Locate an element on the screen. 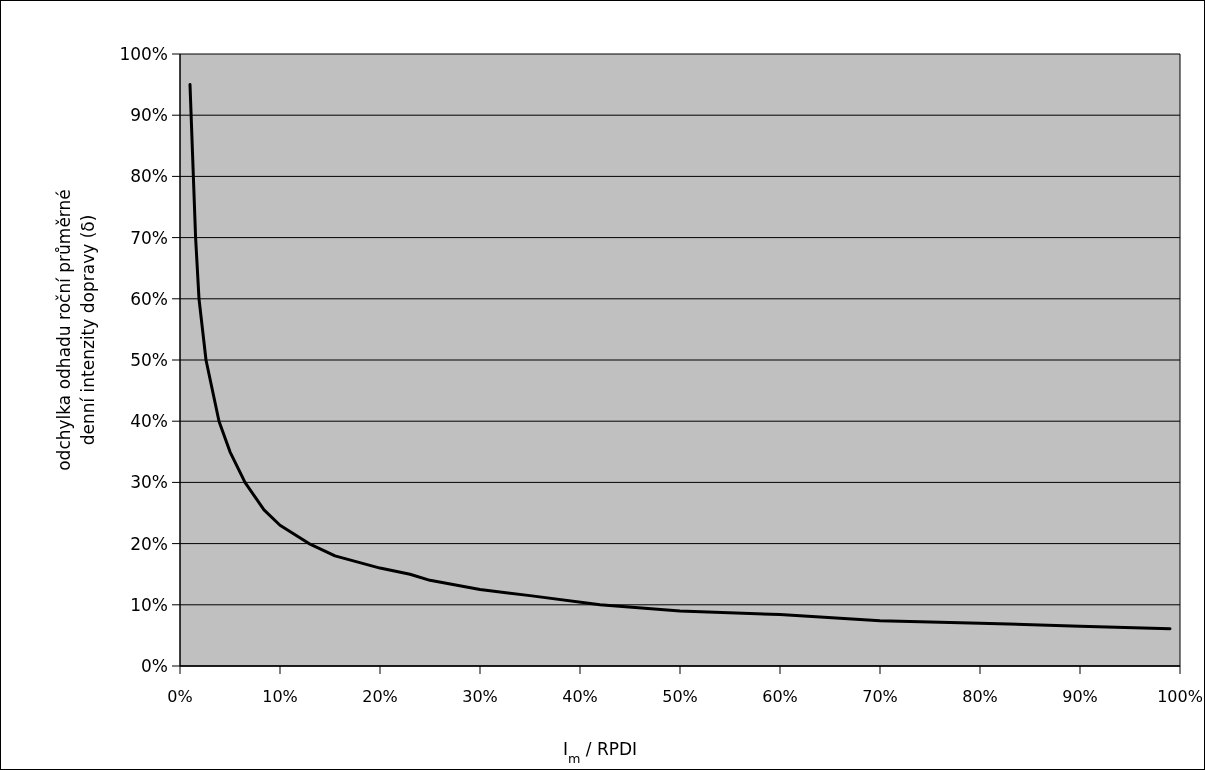 The width and height of the screenshot is (1205, 770). x-tick-label: 50% is located at coordinates (680, 696).